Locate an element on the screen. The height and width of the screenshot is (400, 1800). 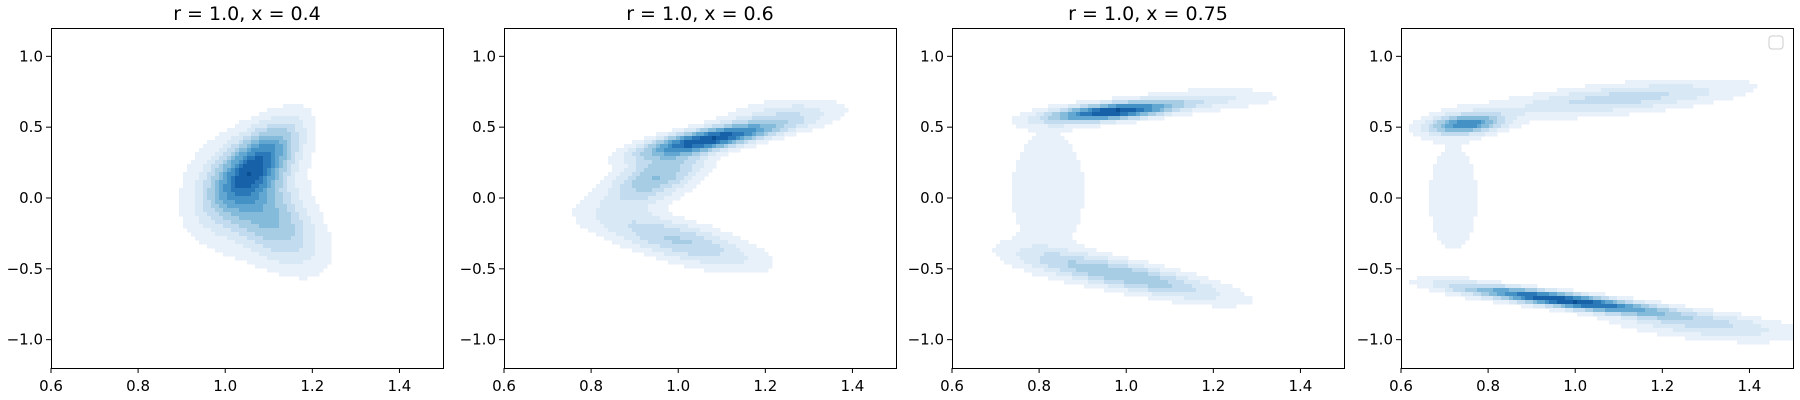
x-tick-label: 1.4 is located at coordinates (400, 386).